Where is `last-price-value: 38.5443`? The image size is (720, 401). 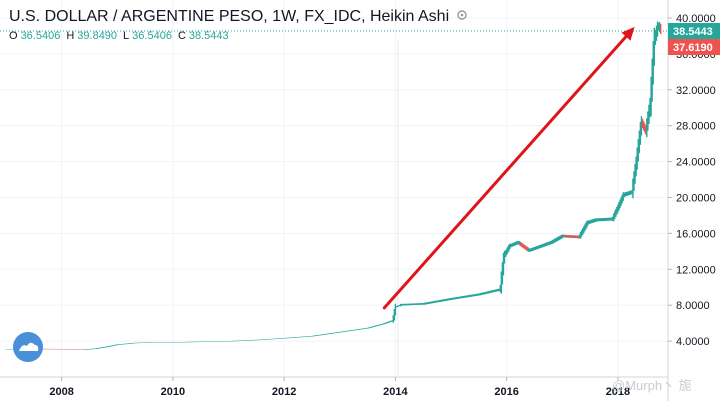
last-price-value: 38.5443 is located at coordinates (693, 32).